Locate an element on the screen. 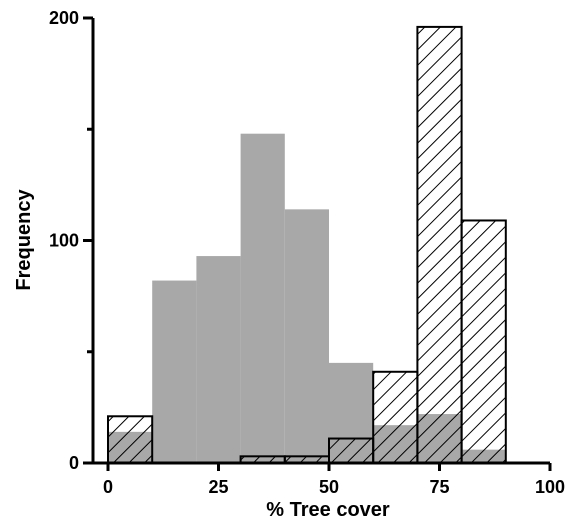 The height and width of the screenshot is (526, 571). x-axis-label: % Tree cover is located at coordinates (328, 510).